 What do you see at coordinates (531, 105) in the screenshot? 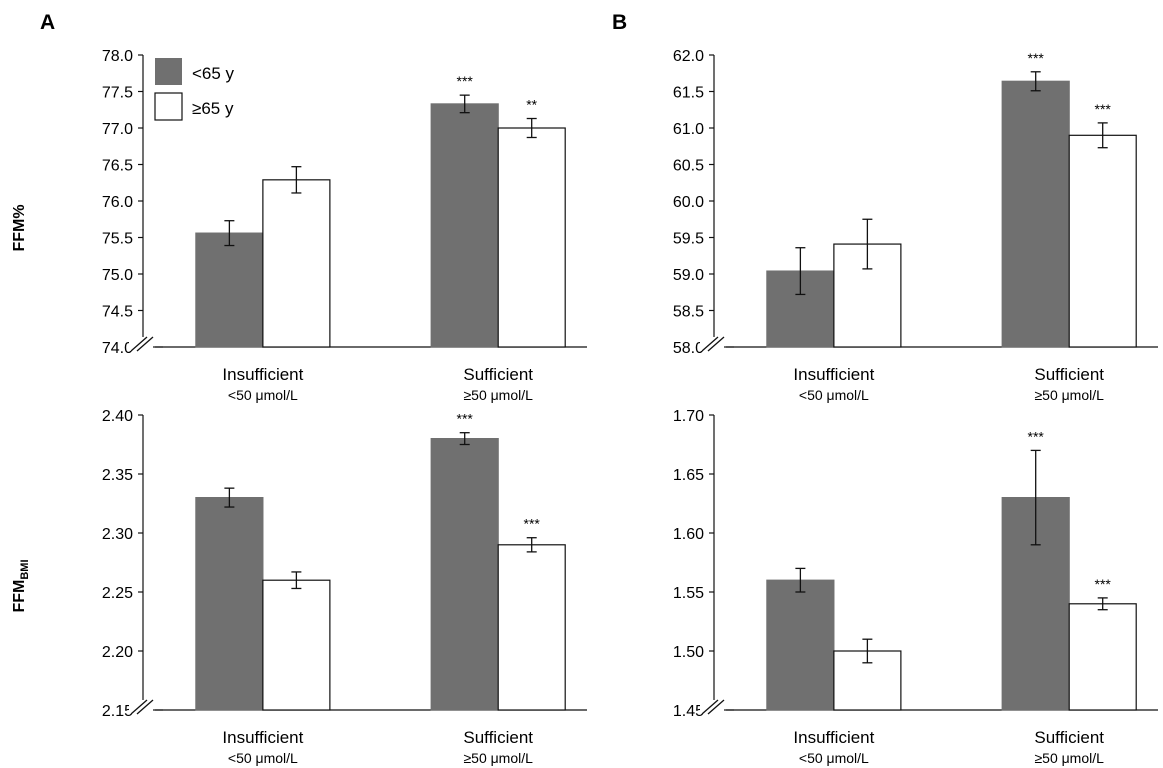
I see `significance-label: **` at bounding box center [531, 105].